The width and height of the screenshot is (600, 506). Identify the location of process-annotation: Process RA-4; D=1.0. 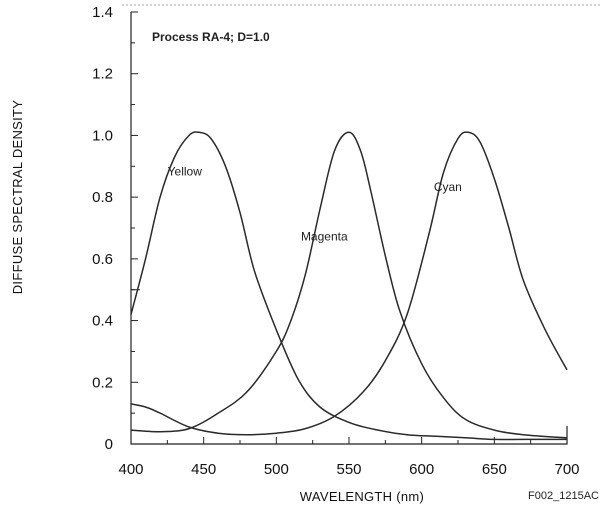
(211, 37).